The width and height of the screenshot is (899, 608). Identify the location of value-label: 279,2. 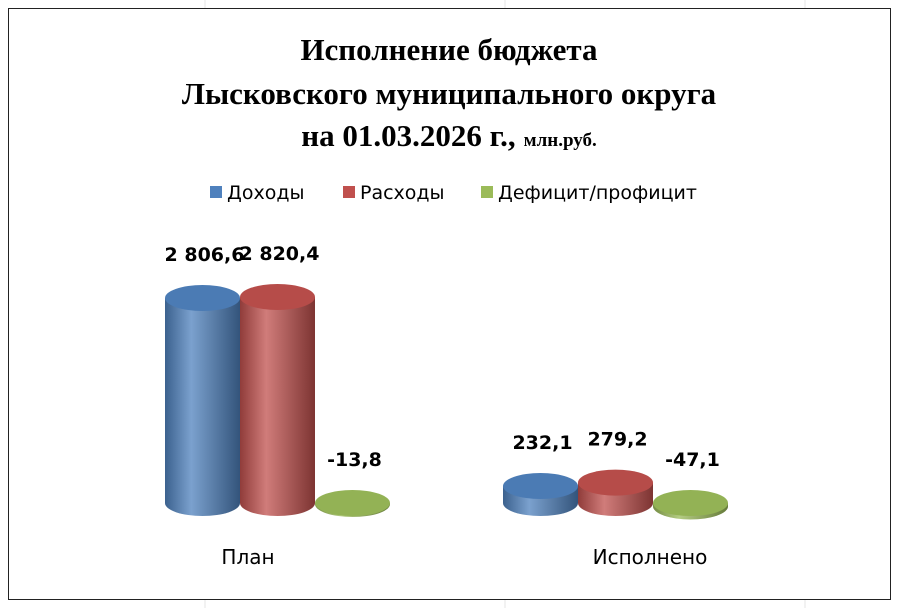
(617, 440).